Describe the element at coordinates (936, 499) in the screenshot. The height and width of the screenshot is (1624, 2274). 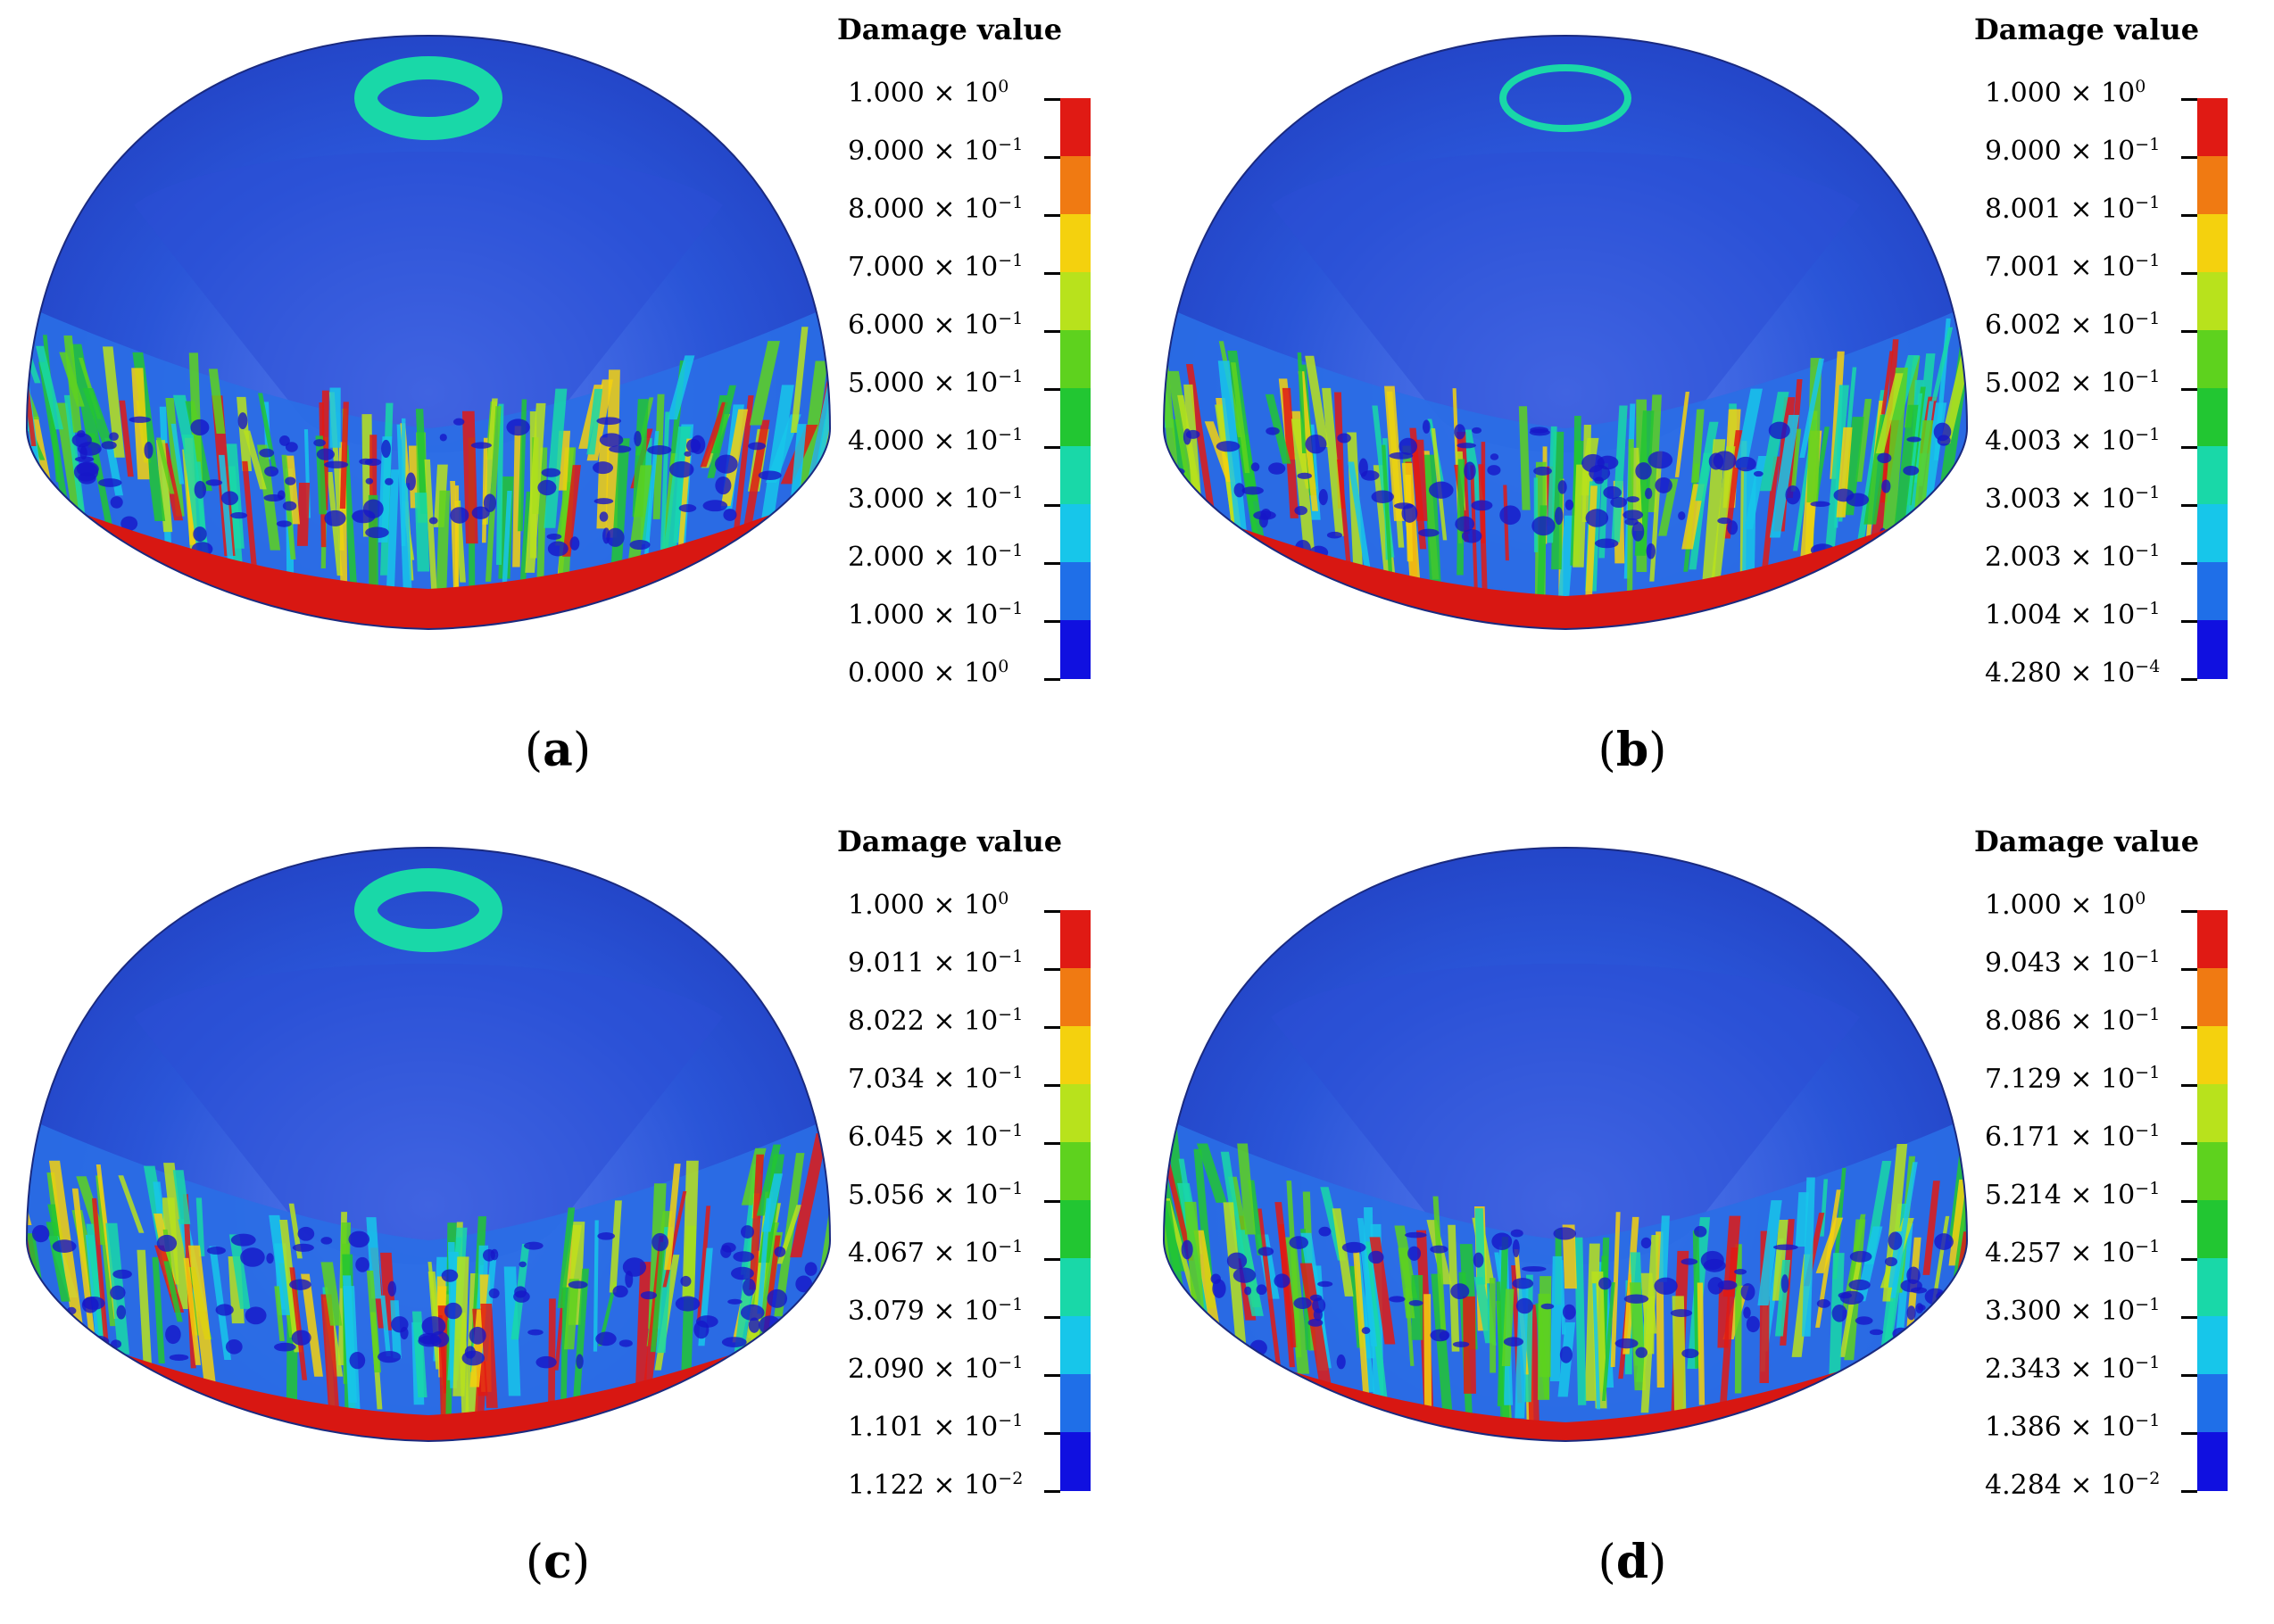
I see `legend-label: 3.000 × 10−1` at that location.